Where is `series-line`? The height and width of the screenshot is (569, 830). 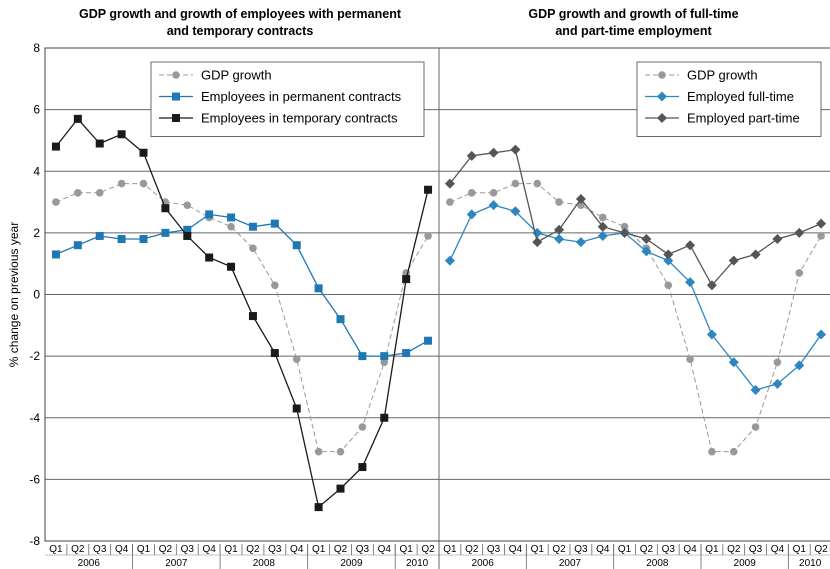
series-line is located at coordinates (635, 217).